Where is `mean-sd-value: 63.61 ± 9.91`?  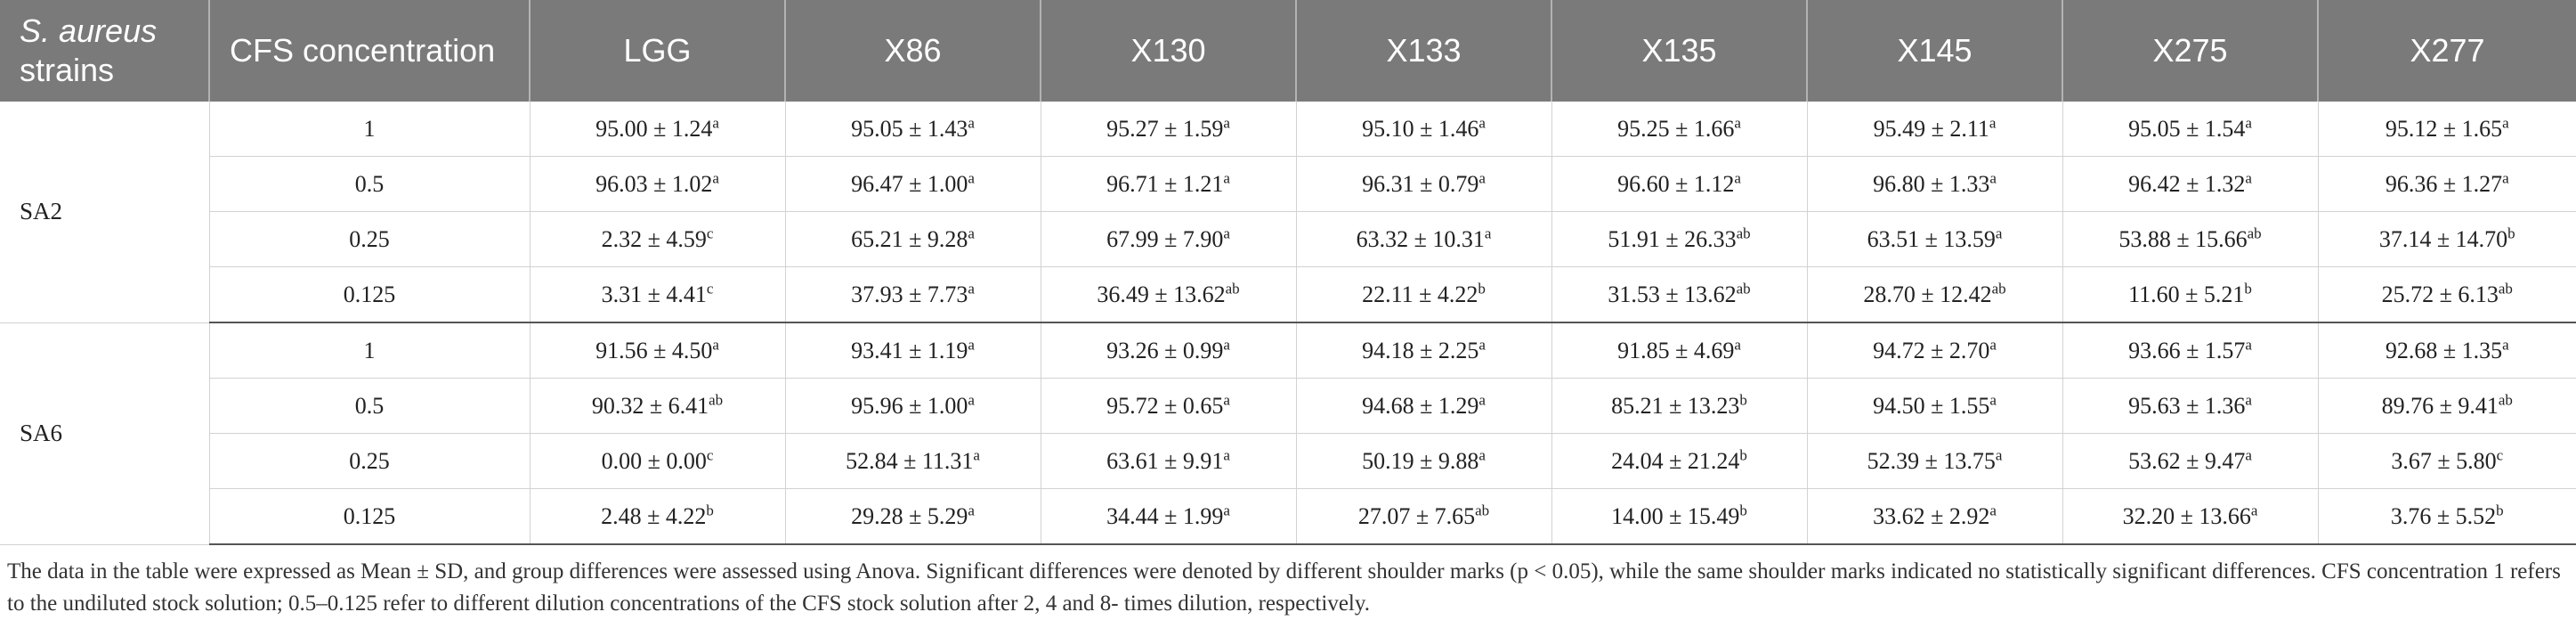 mean-sd-value: 63.61 ± 9.91 is located at coordinates (1165, 460).